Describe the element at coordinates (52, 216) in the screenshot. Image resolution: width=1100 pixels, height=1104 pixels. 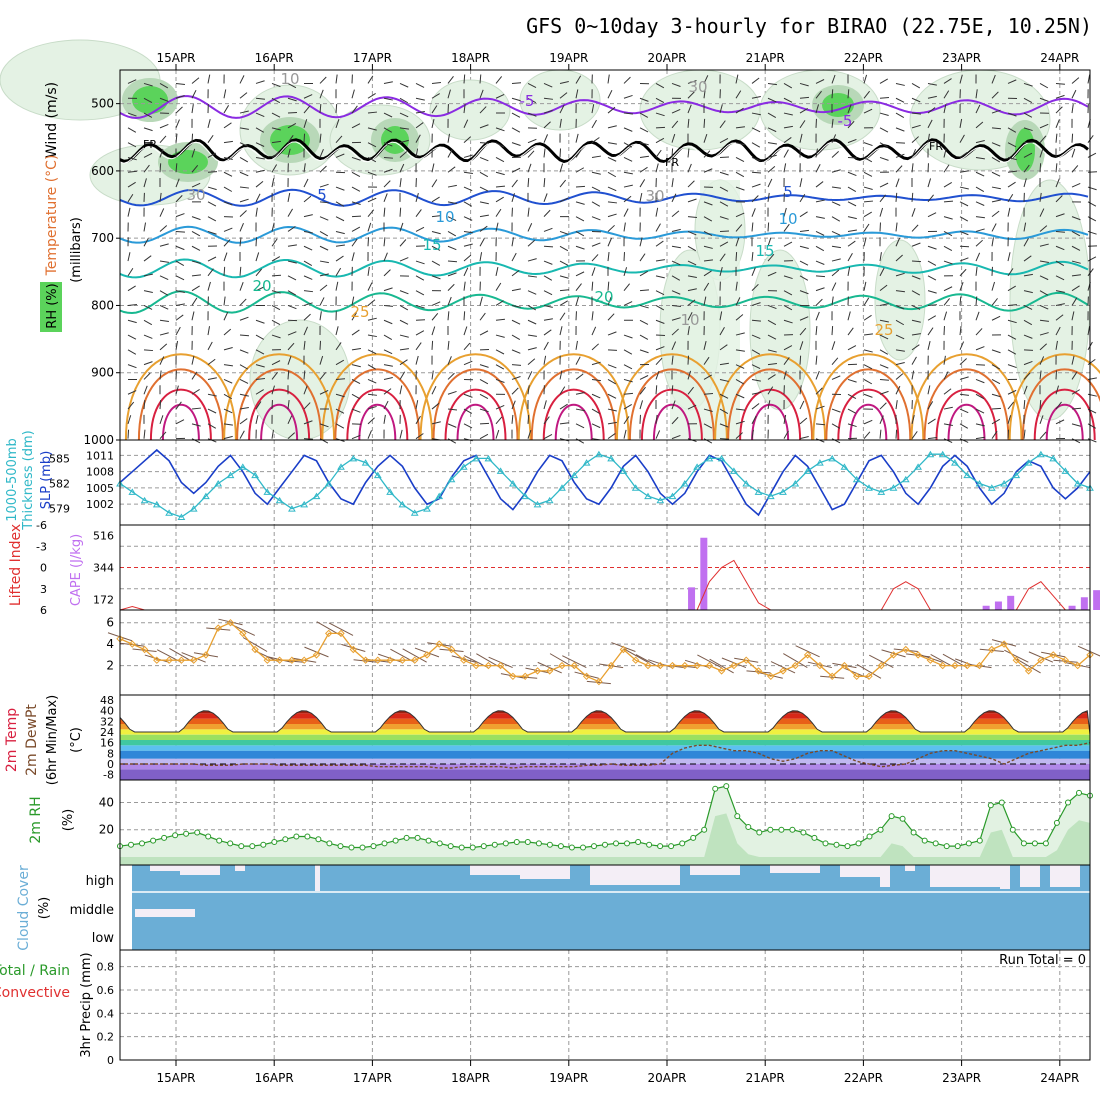
I see `temp-axis-label: Temperature (°C)` at that location.